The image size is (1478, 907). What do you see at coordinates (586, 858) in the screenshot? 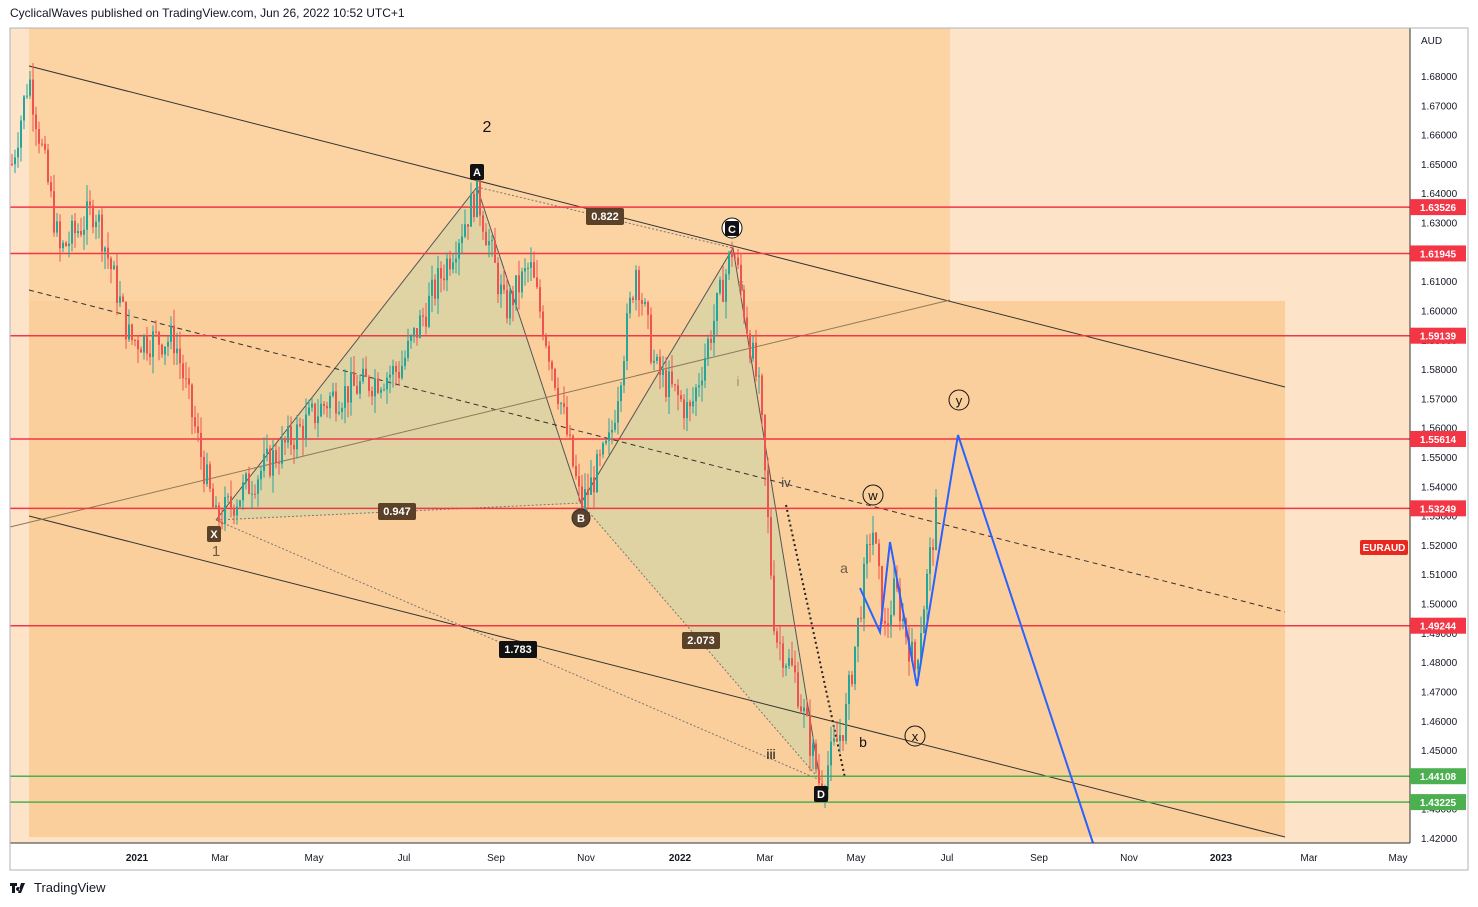
I see `time-tick-label: Nov` at bounding box center [586, 858].